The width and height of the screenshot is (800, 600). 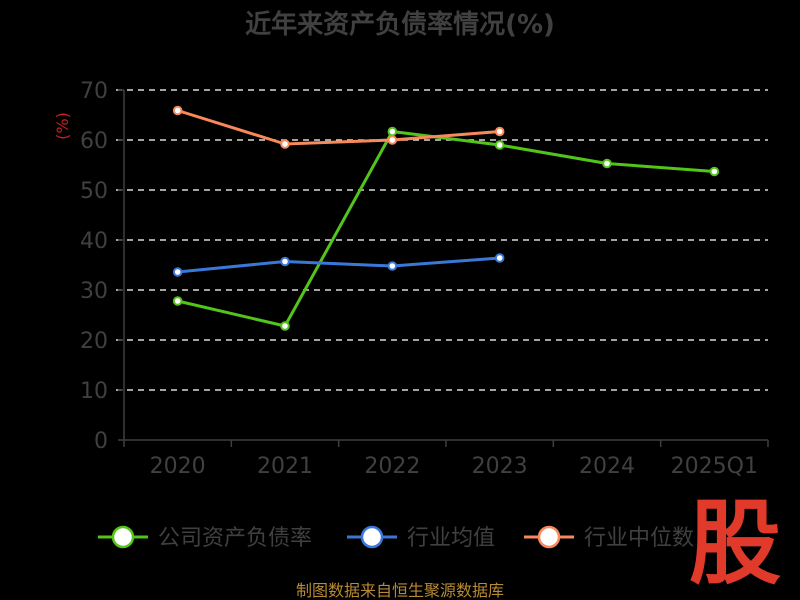 I want to click on x-tick-label: 2022, so click(x=392, y=466).